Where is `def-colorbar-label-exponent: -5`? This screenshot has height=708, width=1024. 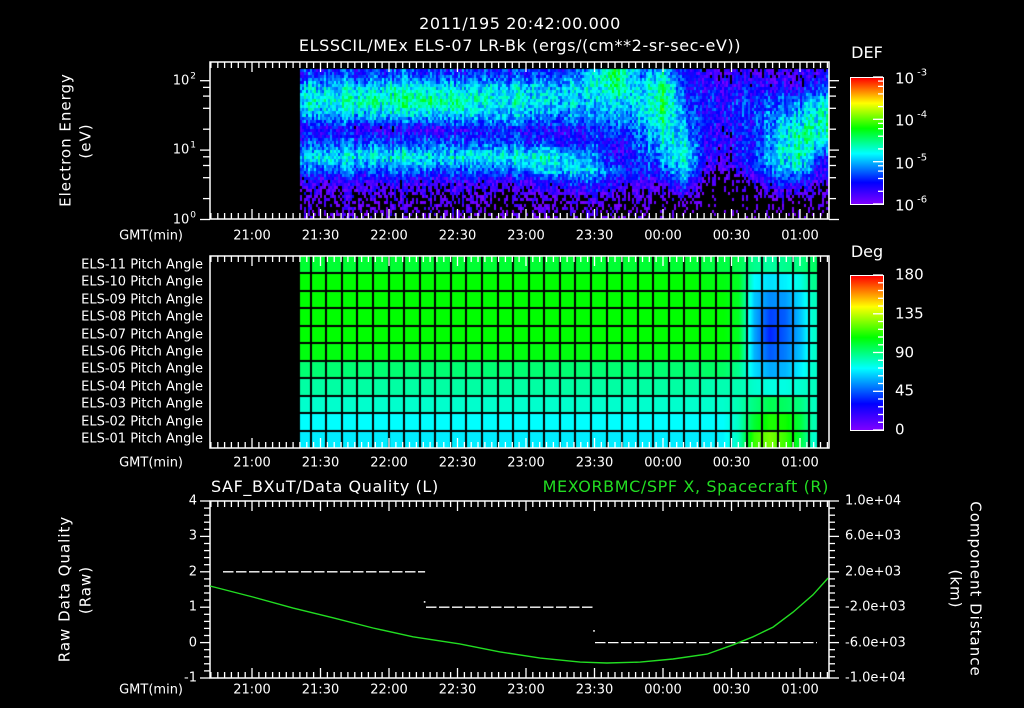 def-colorbar-label-exponent: -5 is located at coordinates (922, 158).